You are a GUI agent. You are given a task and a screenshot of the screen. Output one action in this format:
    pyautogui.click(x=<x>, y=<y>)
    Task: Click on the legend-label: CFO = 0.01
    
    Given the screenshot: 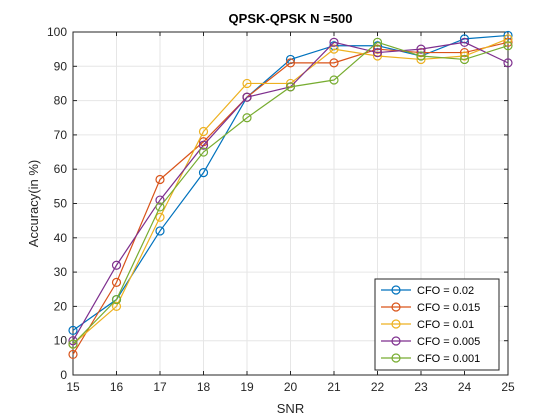 What is the action you would take?
    pyautogui.click(x=445, y=325)
    